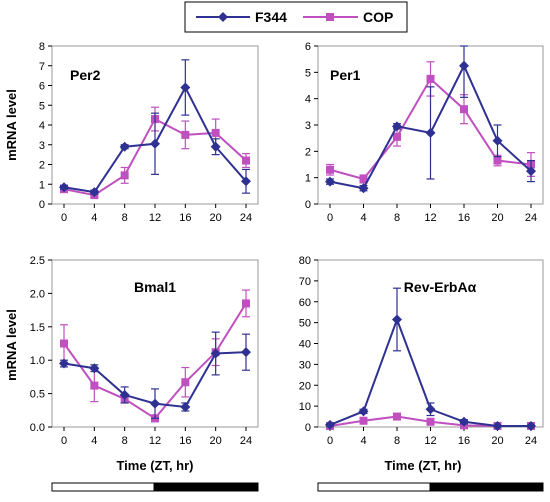  I want to click on x-axis-label-left: Time (ZT, hr), so click(154, 465).